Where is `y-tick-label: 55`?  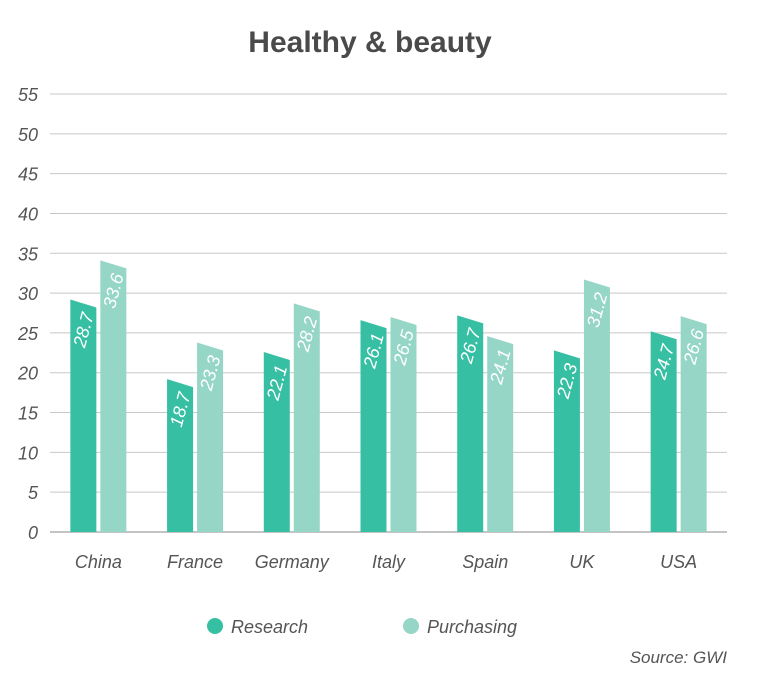 y-tick-label: 55 is located at coordinates (28, 95).